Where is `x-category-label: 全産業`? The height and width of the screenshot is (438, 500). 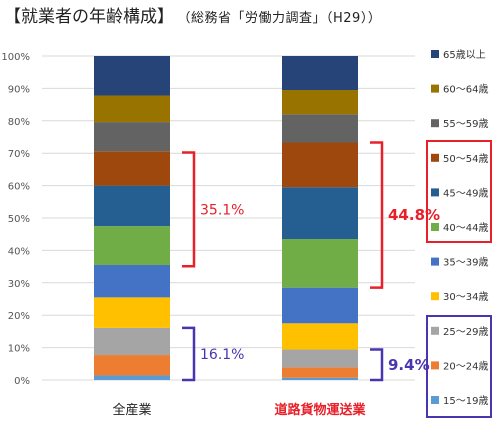
x-category-label: 全産業 is located at coordinates (131, 410).